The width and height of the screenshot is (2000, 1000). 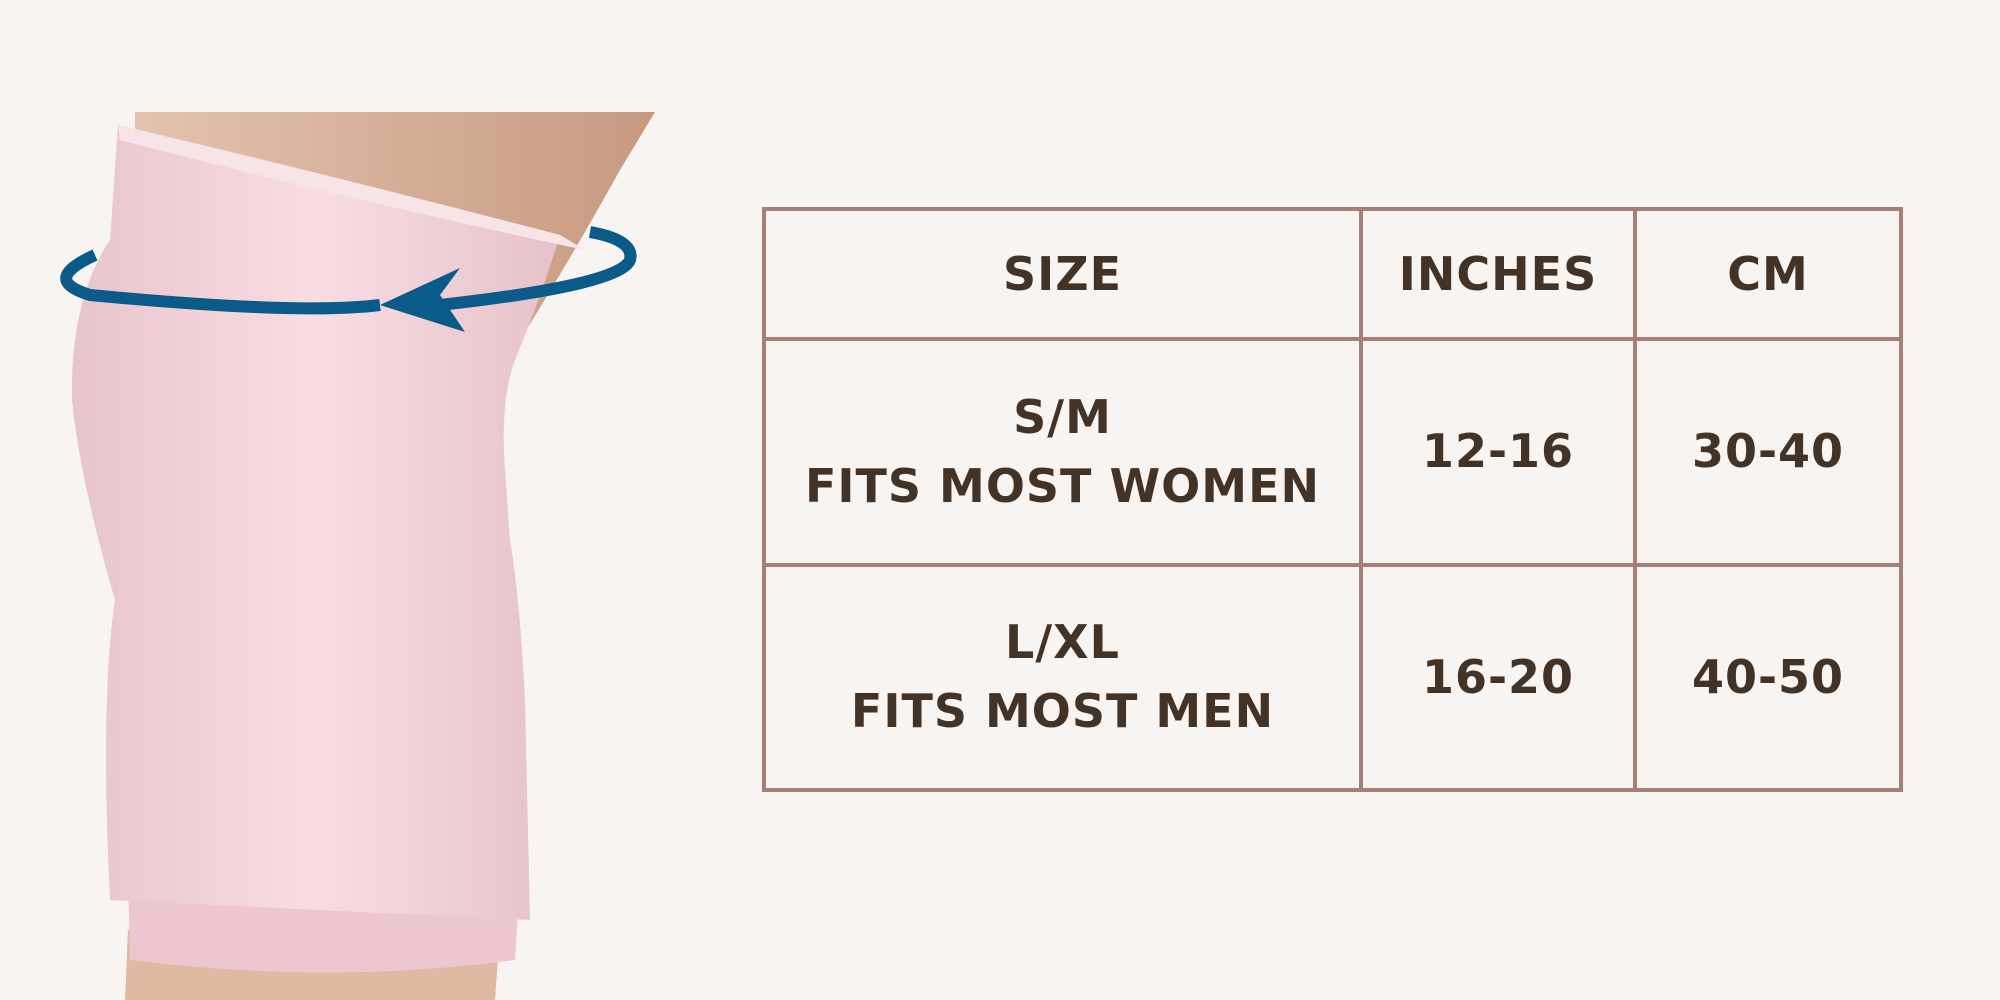 I want to click on header-cm: CM, so click(x=1768, y=274).